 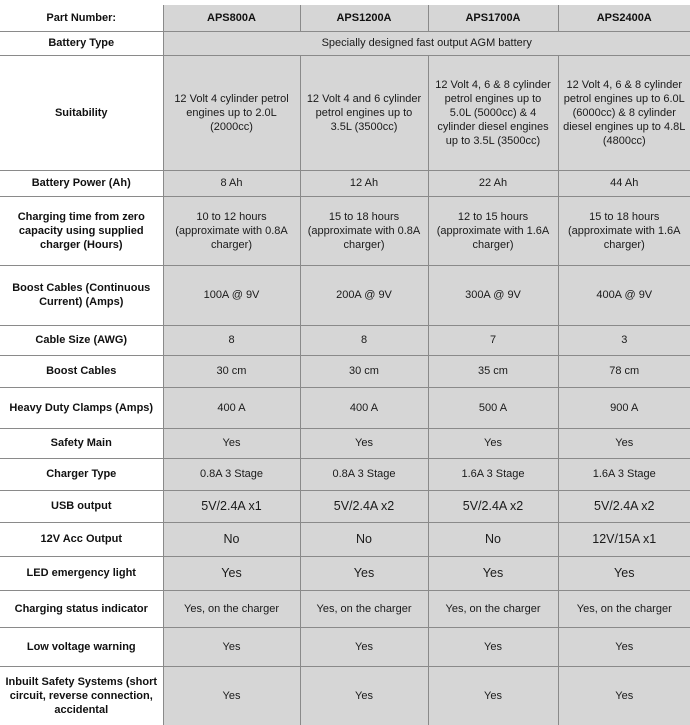 I want to click on cell-value: 900 A, so click(x=623, y=408).